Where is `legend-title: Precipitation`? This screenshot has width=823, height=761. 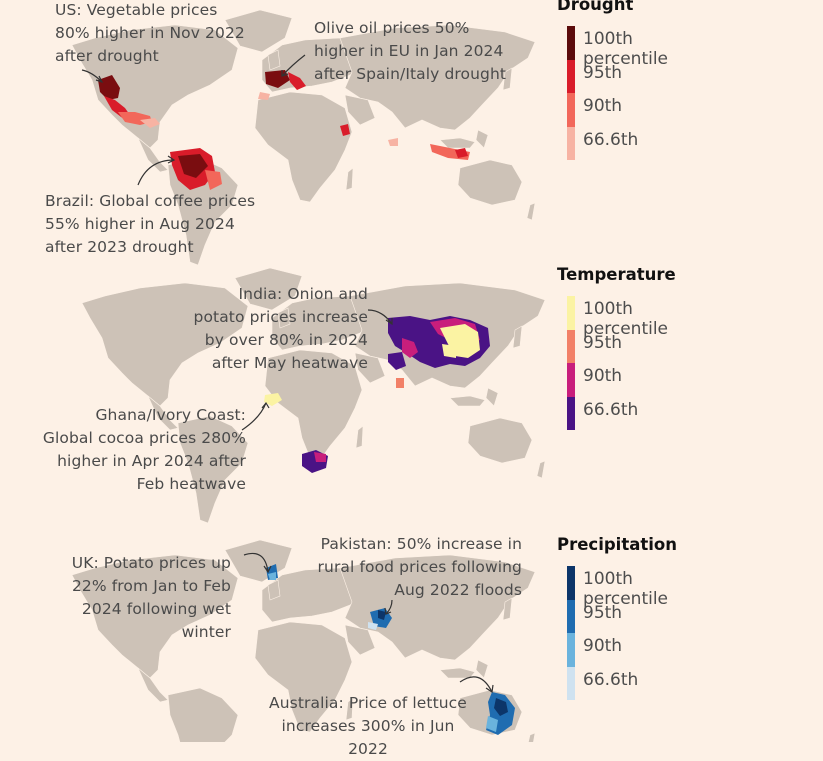 legend-title: Precipitation is located at coordinates (617, 544).